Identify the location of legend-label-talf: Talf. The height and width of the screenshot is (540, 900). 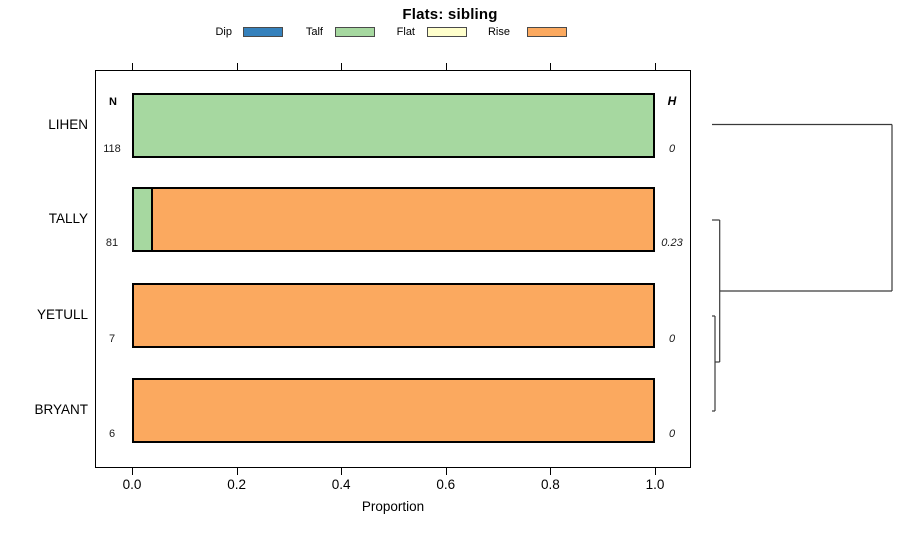
(314, 32).